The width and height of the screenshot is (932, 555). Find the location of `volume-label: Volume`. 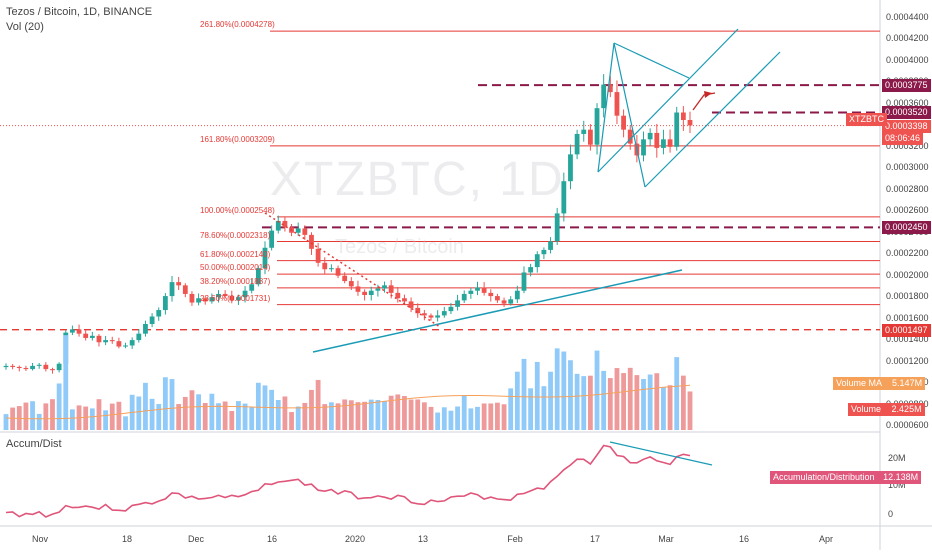

volume-label: Volume is located at coordinates (866, 409).